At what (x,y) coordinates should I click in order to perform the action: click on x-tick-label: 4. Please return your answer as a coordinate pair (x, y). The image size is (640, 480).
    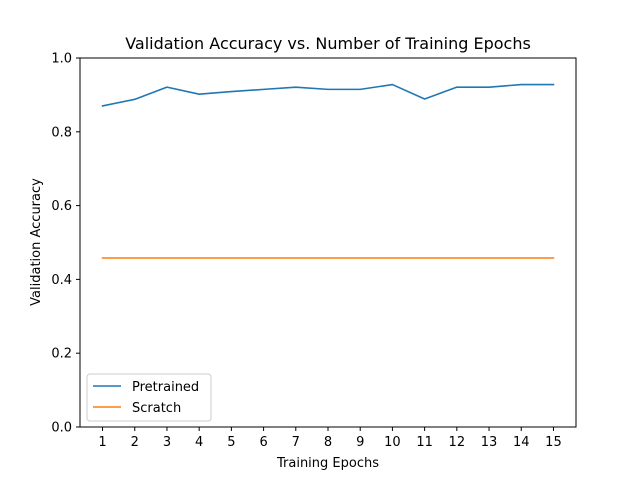
    Looking at the image, I should click on (199, 442).